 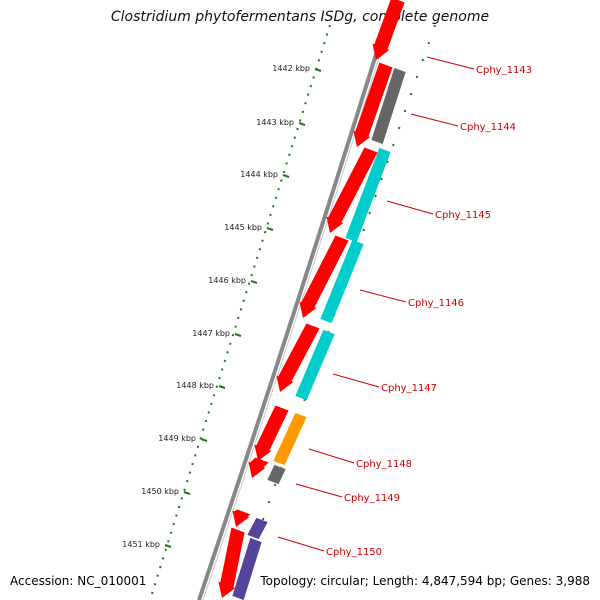 I want to click on scale-tick-label: 1448 kbp, so click(x=195, y=385).